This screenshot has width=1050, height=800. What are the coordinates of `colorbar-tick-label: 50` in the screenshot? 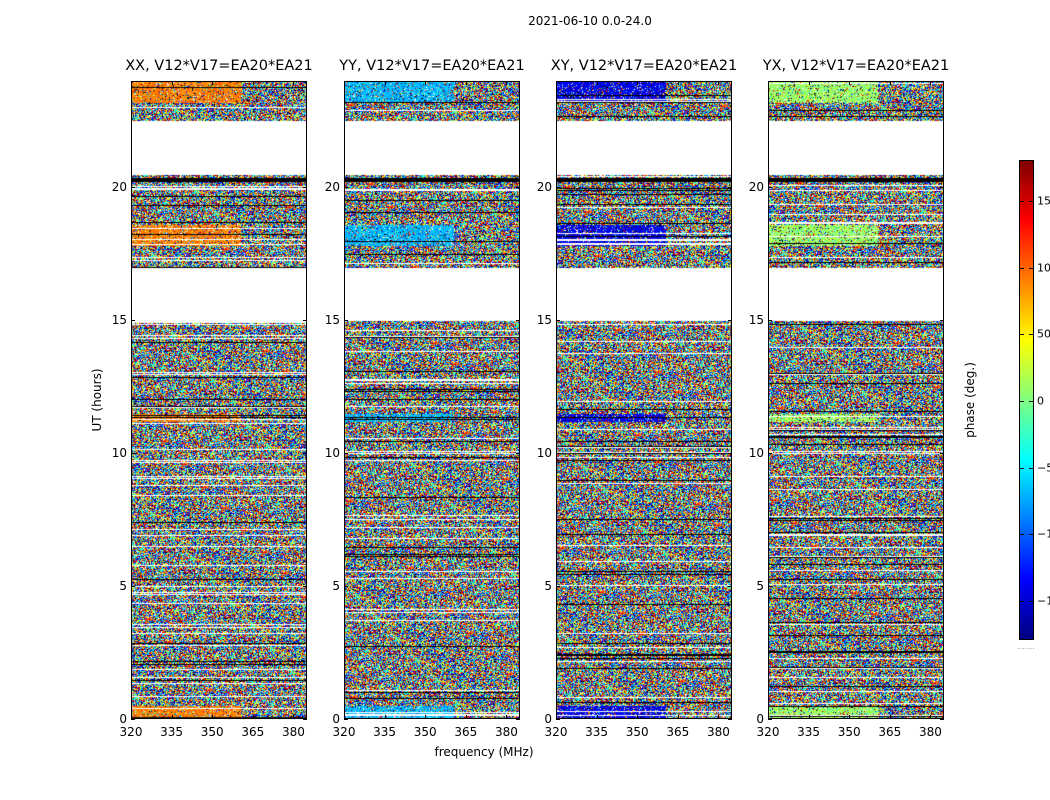 It's located at (1043, 334).